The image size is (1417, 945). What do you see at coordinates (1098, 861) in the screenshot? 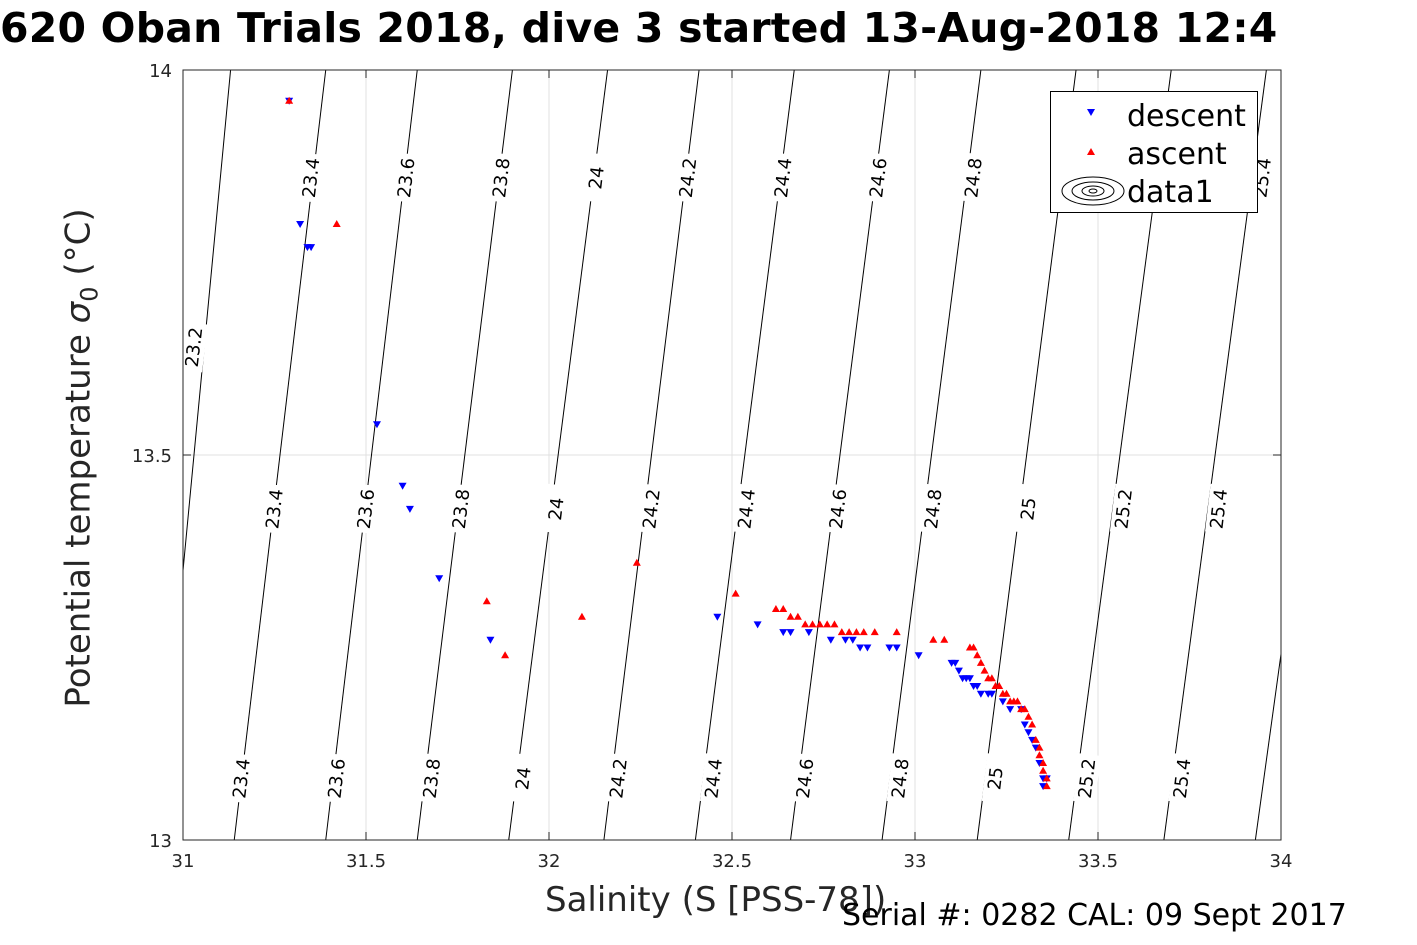
I see `x-tick-label: 33.5` at bounding box center [1098, 861].